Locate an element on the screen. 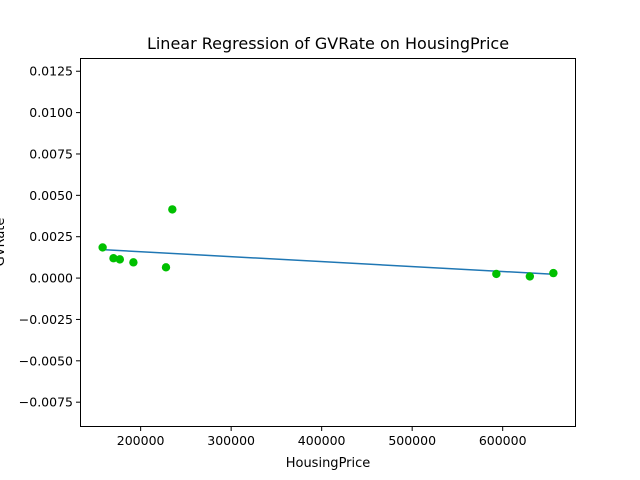 Image resolution: width=640 pixels, height=480 pixels. y-tick-label: 0.0125 is located at coordinates (51, 71).